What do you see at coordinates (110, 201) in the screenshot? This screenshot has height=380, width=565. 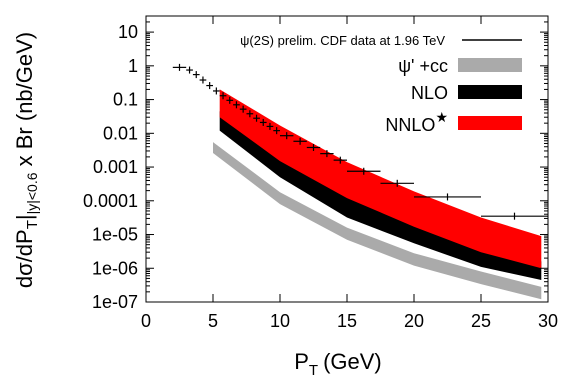 I see `y-tick-label: 0.0001` at bounding box center [110, 201].